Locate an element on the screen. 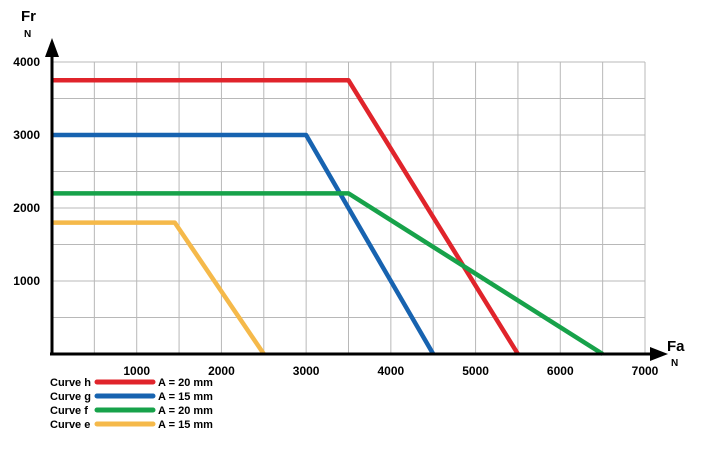  y-tick-label: 3000 is located at coordinates (26, 135).